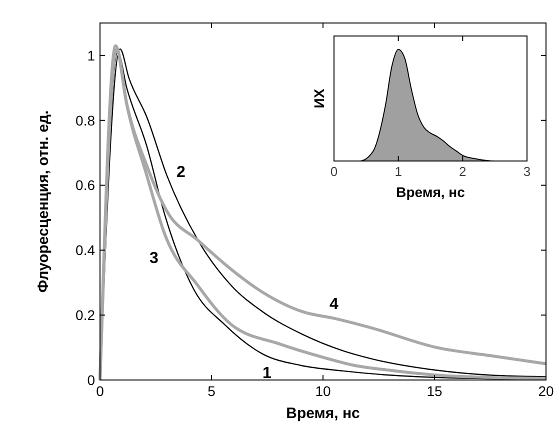 Image resolution: width=554 pixels, height=426 pixels. What do you see at coordinates (546, 391) in the screenshot?
I see `x-tick-label: 20` at bounding box center [546, 391].